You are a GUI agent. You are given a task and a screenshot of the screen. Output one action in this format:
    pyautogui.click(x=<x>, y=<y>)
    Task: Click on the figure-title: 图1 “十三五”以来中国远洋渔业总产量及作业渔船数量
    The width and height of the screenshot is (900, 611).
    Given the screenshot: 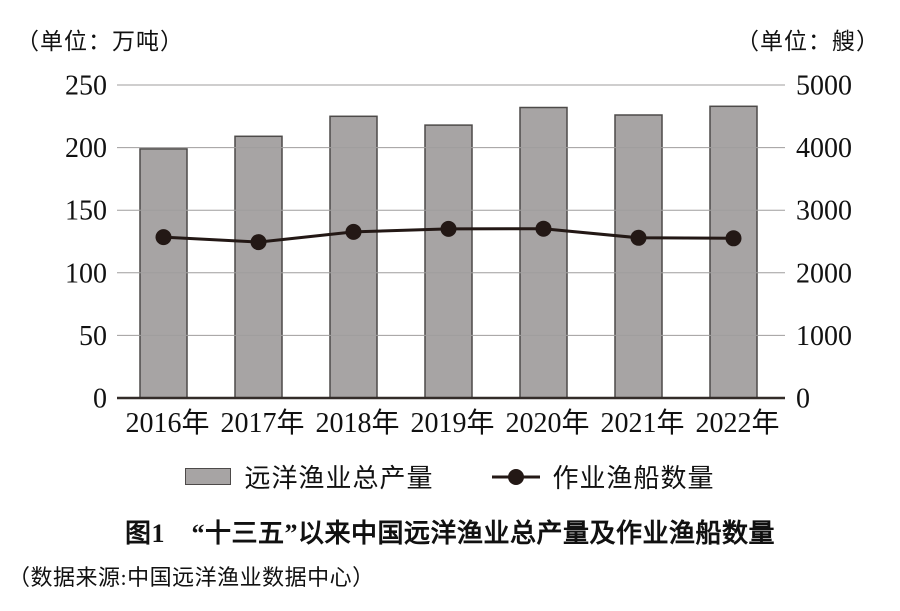 What is the action you would take?
    pyautogui.click(x=449, y=533)
    